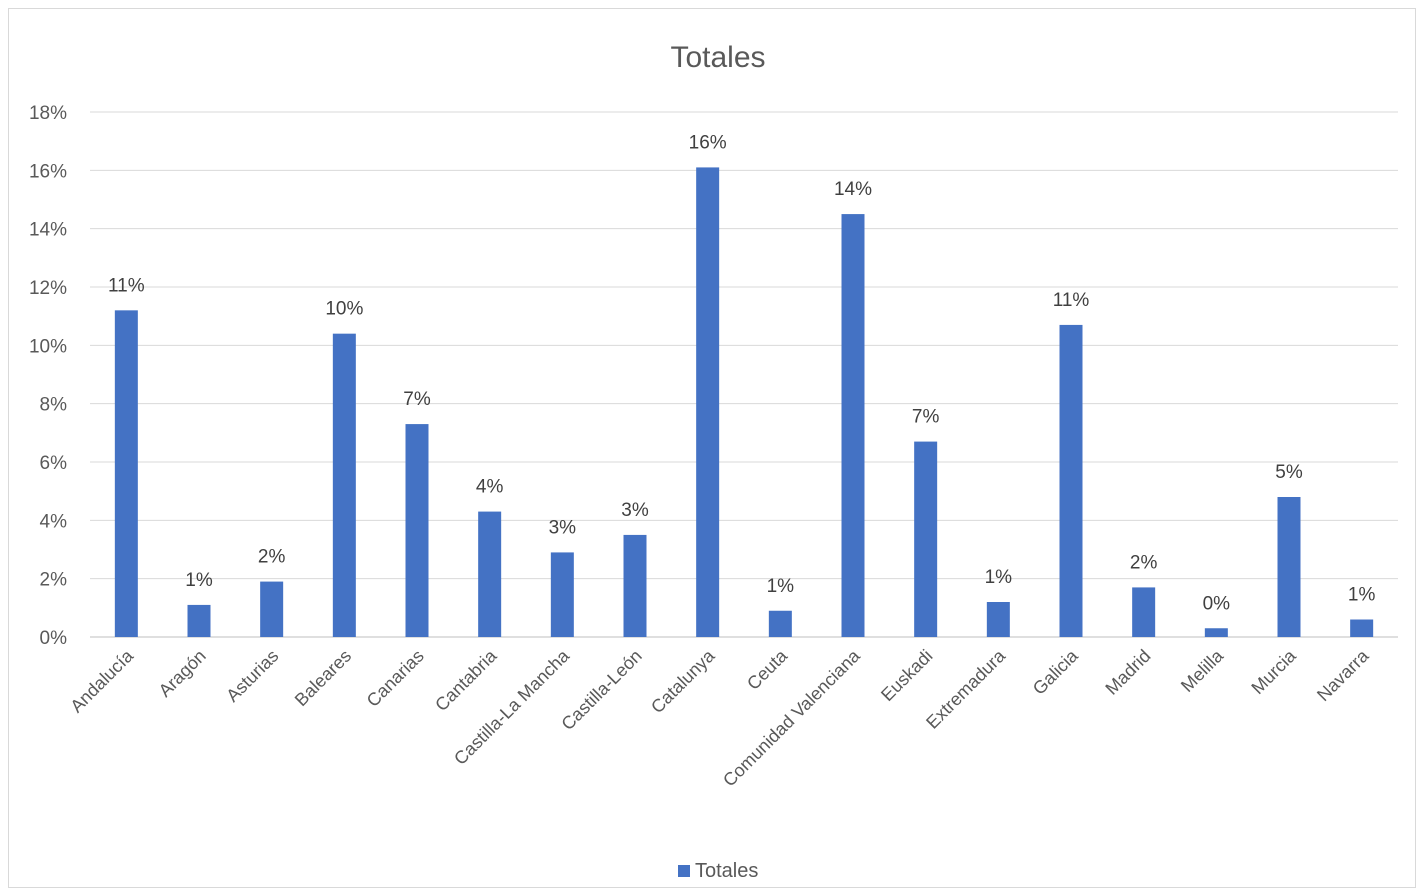 The width and height of the screenshot is (1419, 888). What do you see at coordinates (490, 487) in the screenshot?
I see `data-label: 4%` at bounding box center [490, 487].